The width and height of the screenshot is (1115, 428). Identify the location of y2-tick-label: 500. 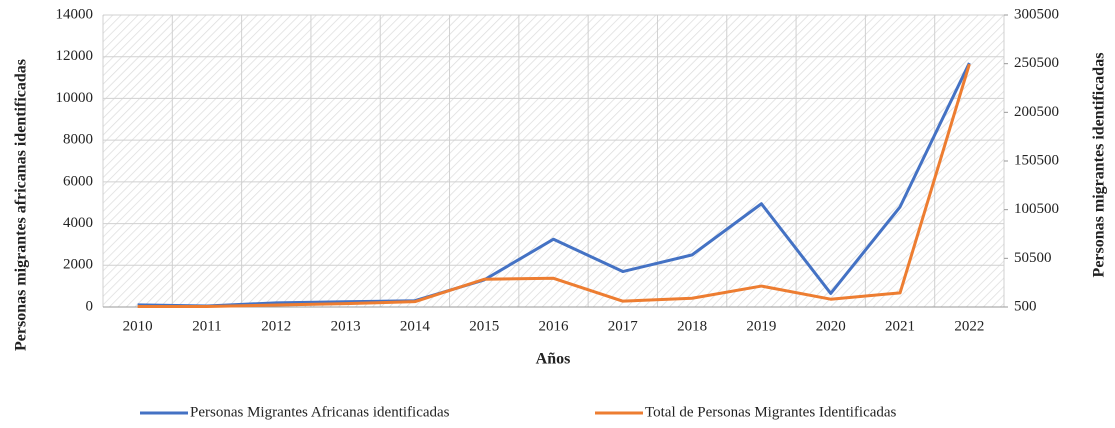
(1025, 306).